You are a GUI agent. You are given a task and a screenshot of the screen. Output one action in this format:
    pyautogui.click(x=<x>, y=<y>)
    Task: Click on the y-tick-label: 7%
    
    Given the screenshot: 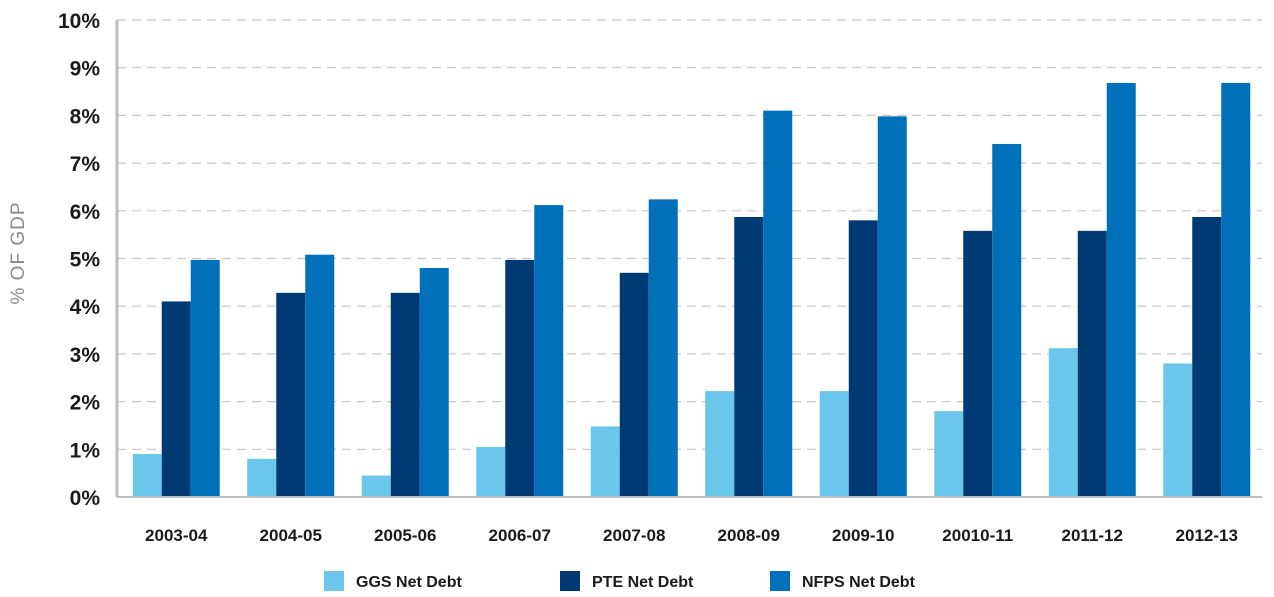 What is the action you would take?
    pyautogui.click(x=85, y=164)
    